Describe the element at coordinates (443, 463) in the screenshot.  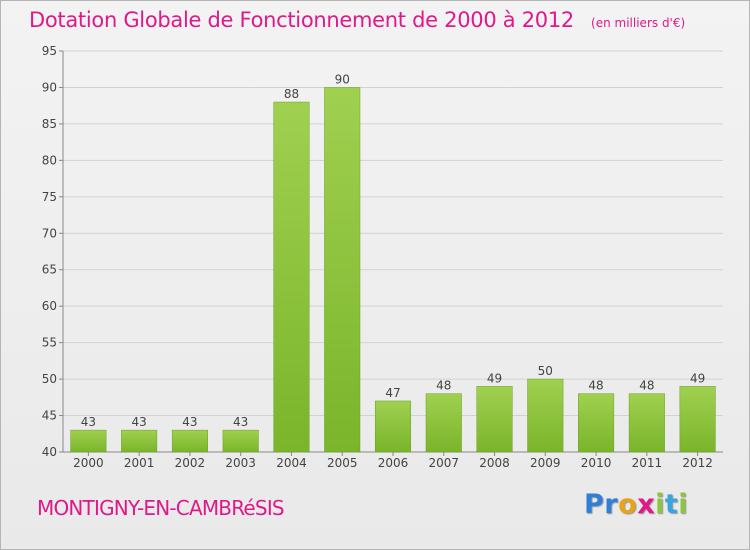
I see `x-tick-label-2007: 2007` at that location.